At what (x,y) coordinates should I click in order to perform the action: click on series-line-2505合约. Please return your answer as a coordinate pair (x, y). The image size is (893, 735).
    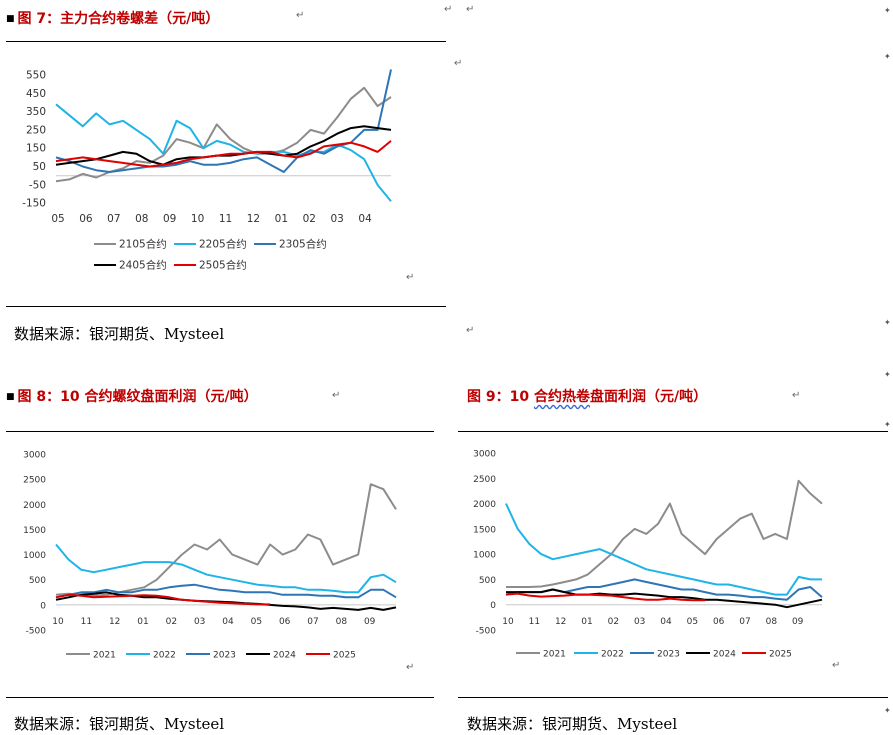
    Looking at the image, I should click on (223, 154).